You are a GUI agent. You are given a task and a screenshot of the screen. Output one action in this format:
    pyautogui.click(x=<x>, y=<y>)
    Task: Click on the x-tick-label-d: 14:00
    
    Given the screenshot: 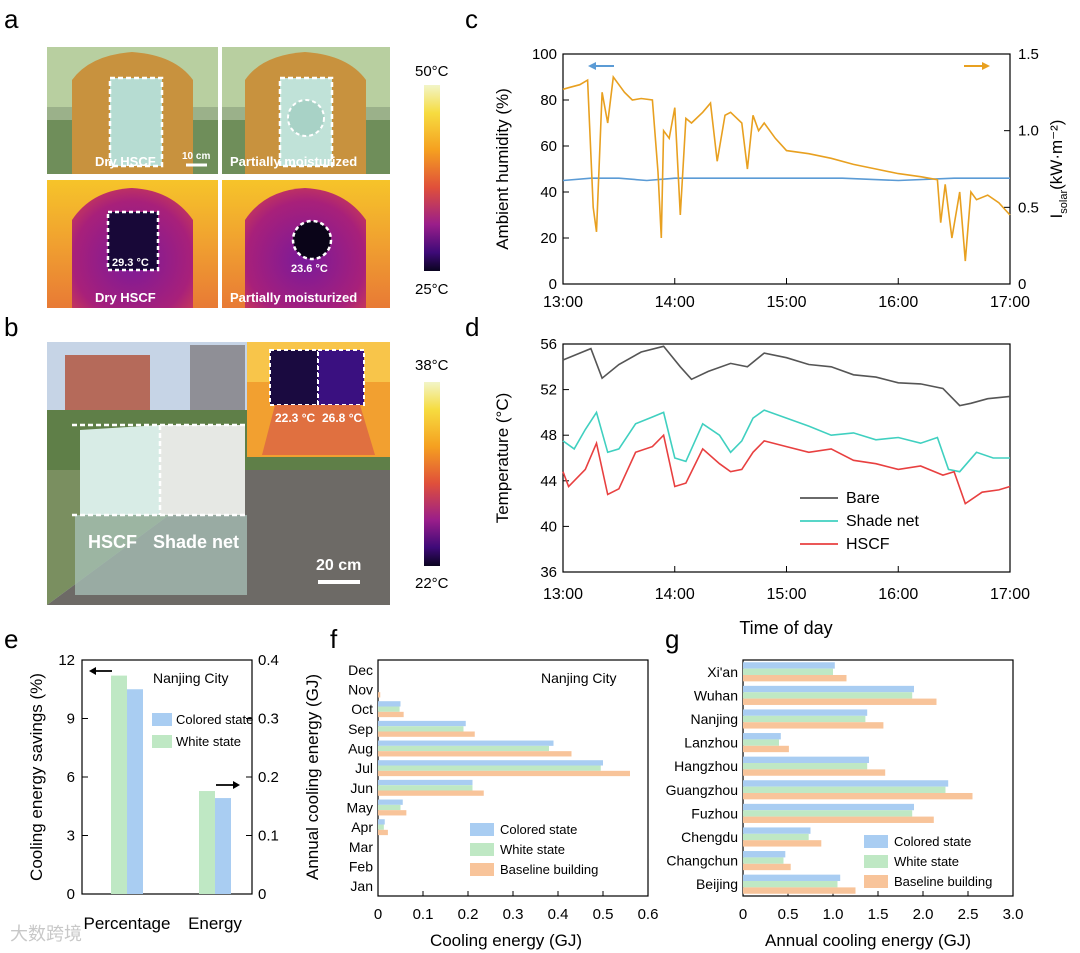 What is the action you would take?
    pyautogui.click(x=675, y=594)
    